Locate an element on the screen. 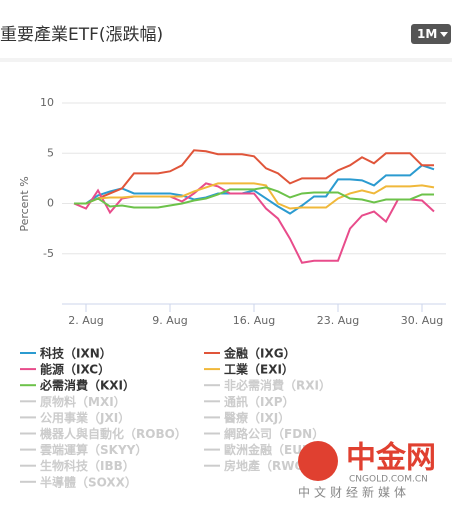 The image size is (452, 511). x-tick-label: 2. Aug is located at coordinates (85, 320).